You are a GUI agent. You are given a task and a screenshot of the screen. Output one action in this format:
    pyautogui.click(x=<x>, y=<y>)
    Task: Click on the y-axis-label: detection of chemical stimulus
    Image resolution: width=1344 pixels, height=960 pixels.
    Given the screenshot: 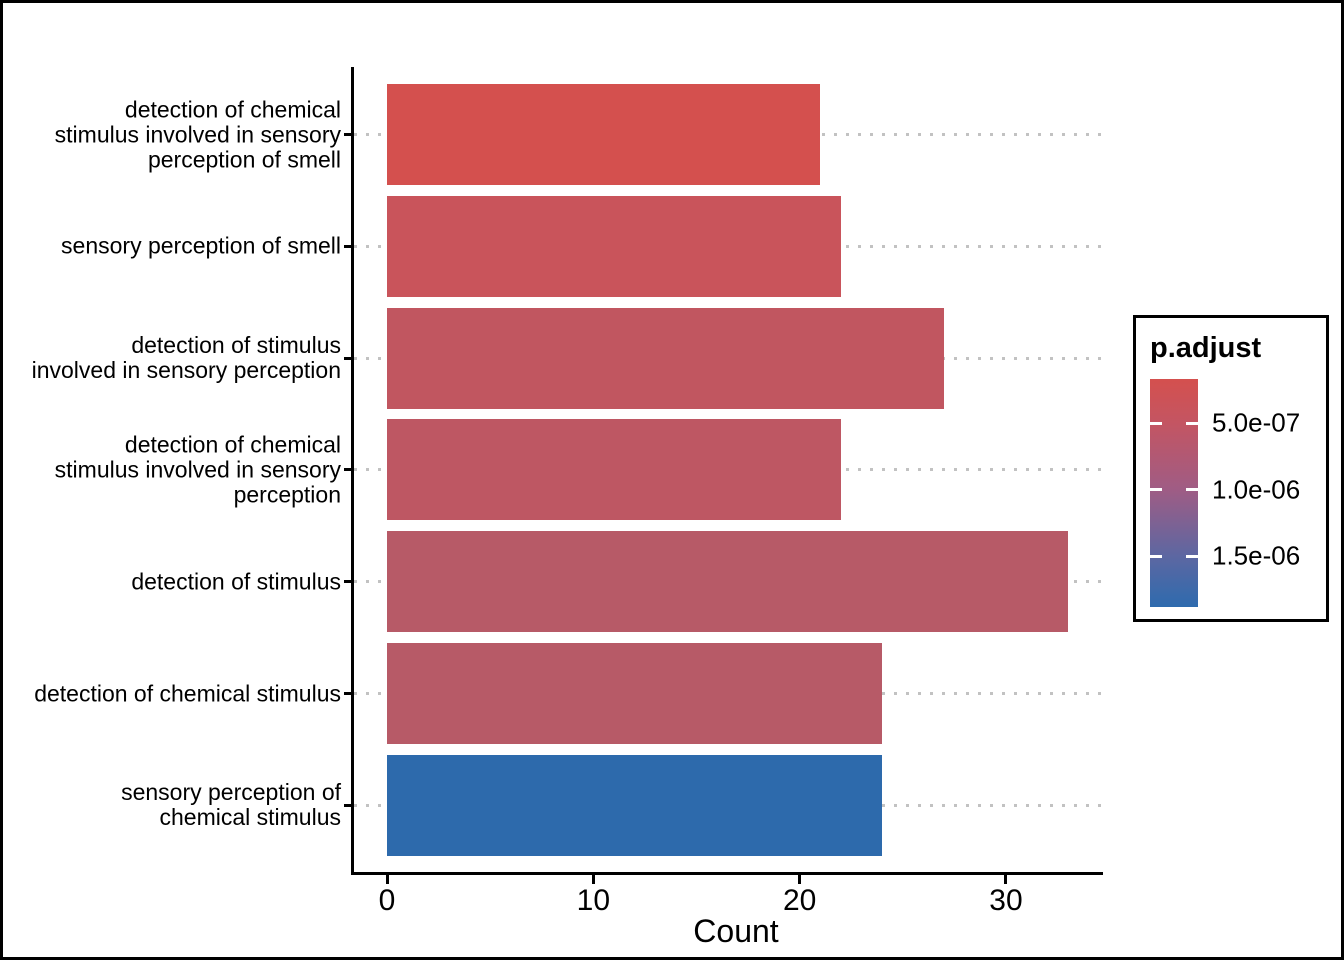 What is the action you would take?
    pyautogui.click(x=187, y=693)
    